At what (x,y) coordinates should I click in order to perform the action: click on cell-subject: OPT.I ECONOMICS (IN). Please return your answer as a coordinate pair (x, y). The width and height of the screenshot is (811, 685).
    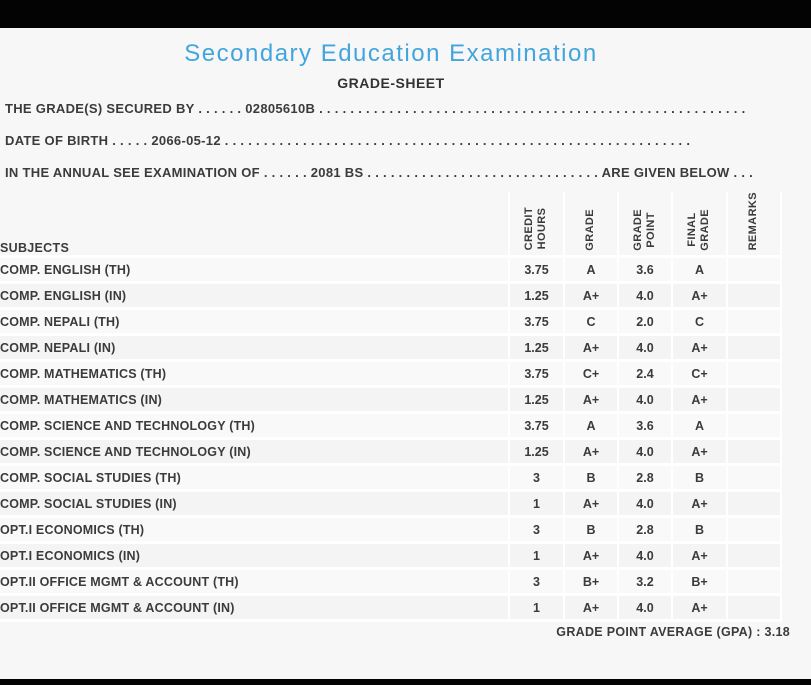
    Looking at the image, I should click on (255, 557).